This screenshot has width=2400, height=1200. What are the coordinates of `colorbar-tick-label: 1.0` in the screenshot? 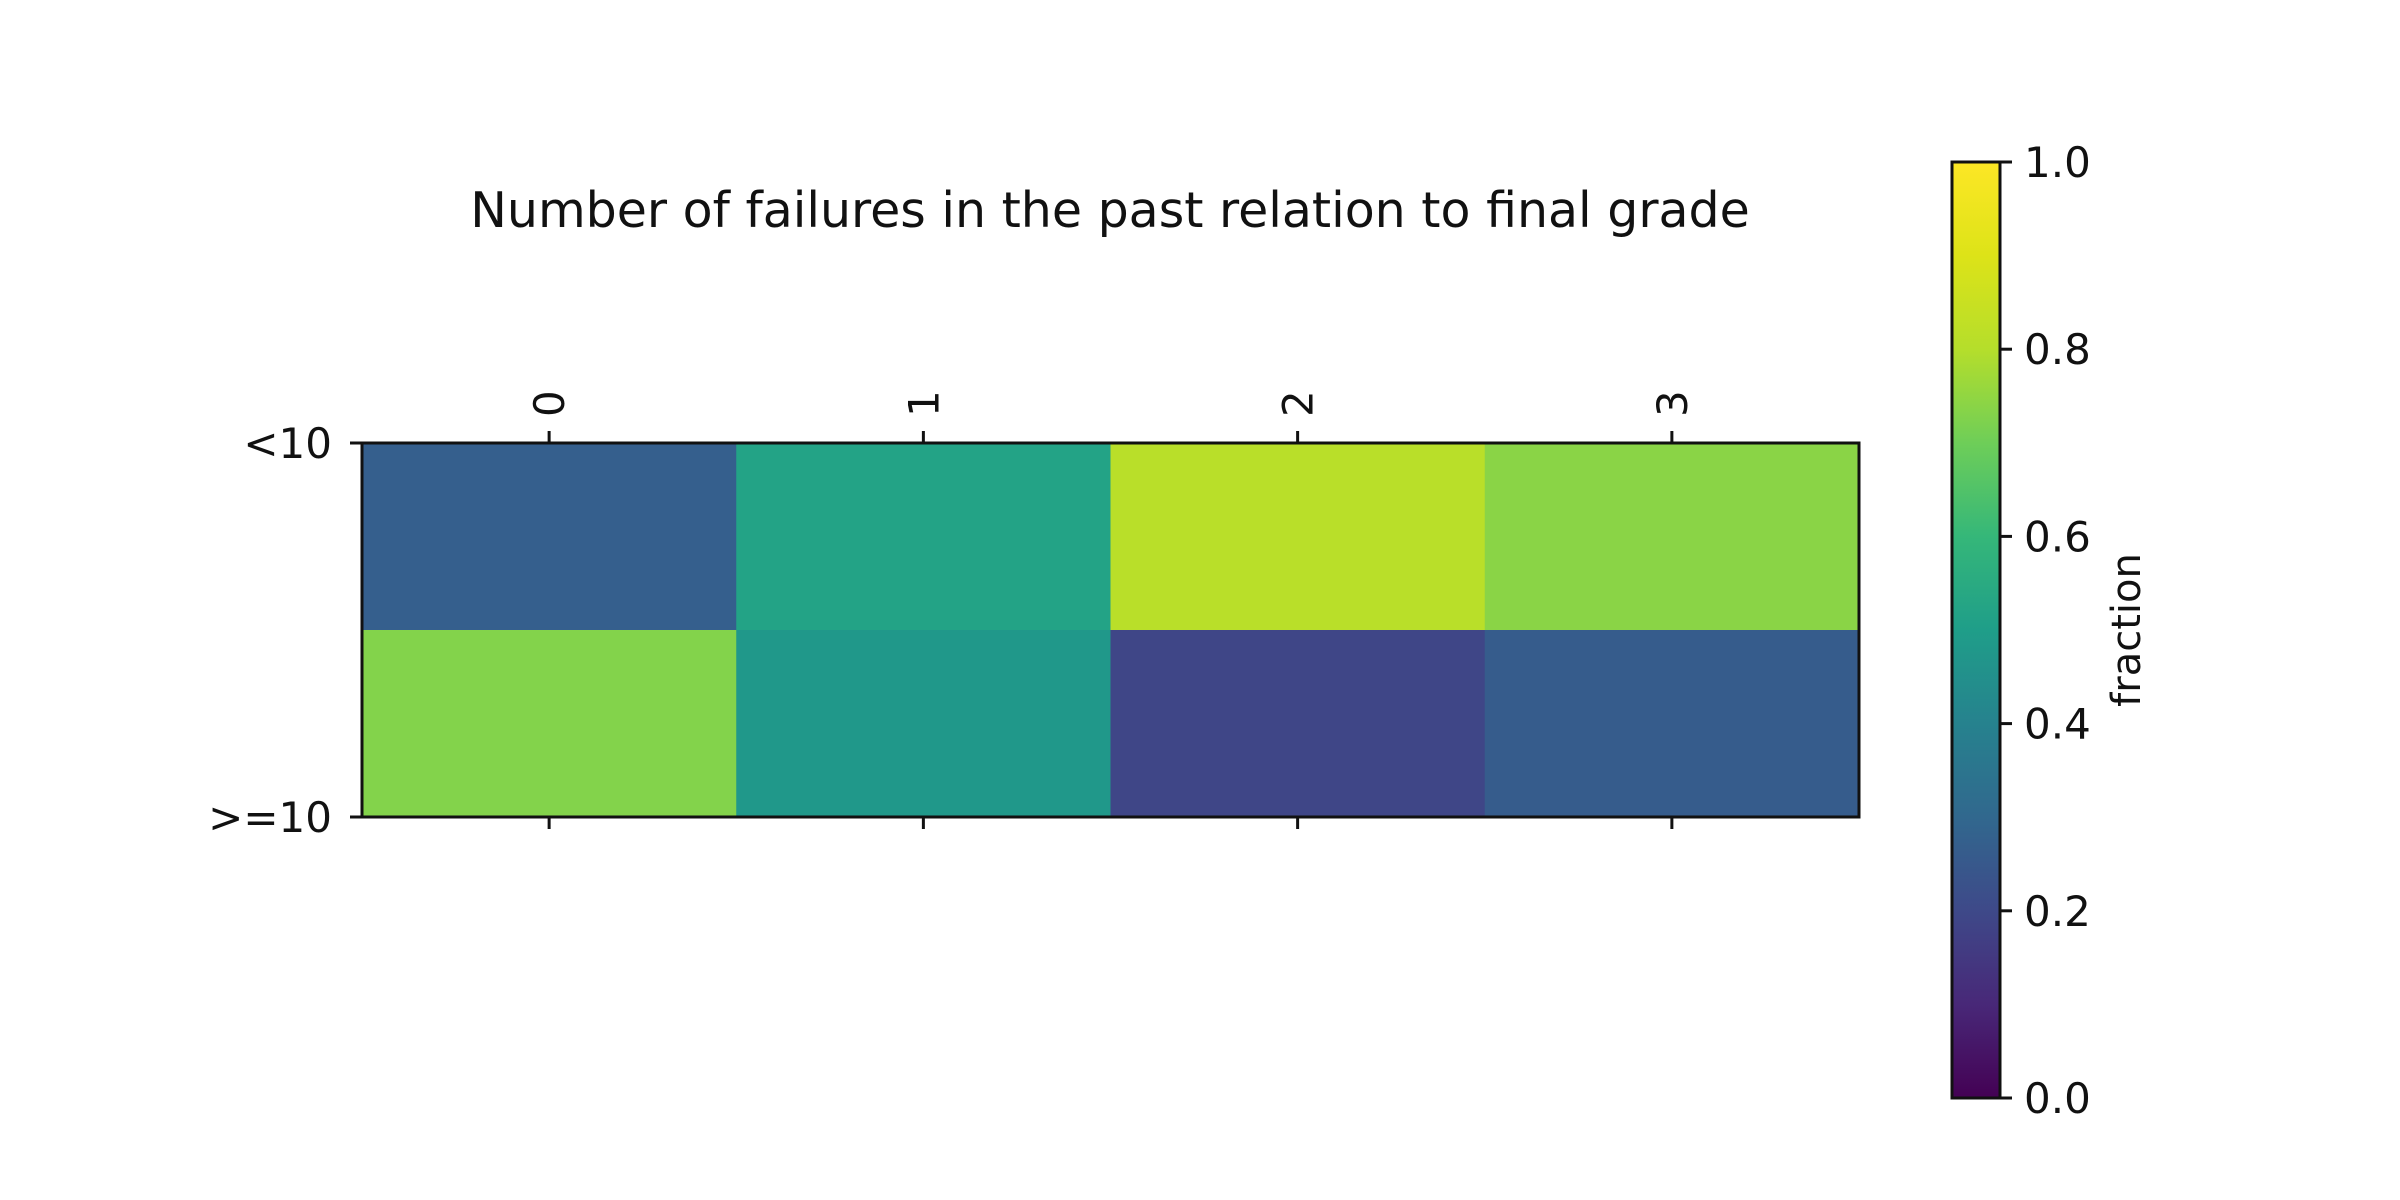 It's located at (2057, 162).